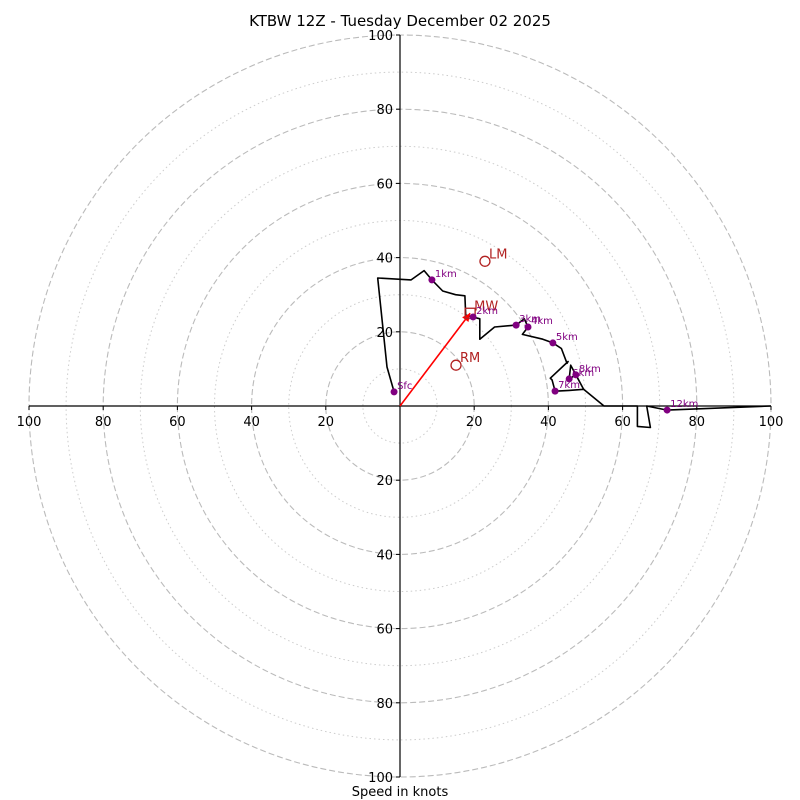  Describe the element at coordinates (487, 311) in the screenshot. I see `height-label-2km: 2km` at that location.